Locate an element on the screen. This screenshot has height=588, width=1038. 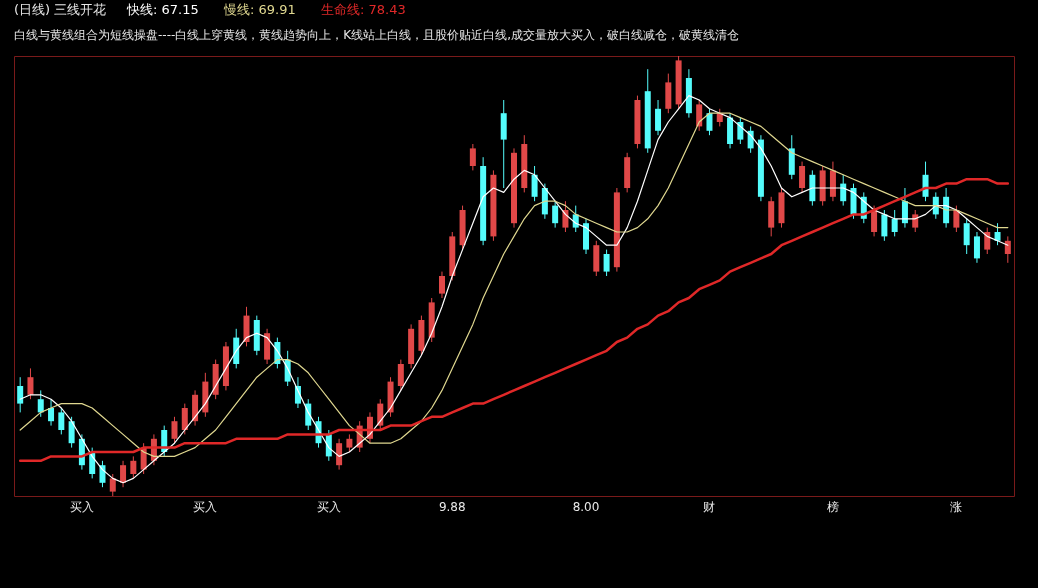
text: 快线: 67.15 is located at coordinates (162, 9).